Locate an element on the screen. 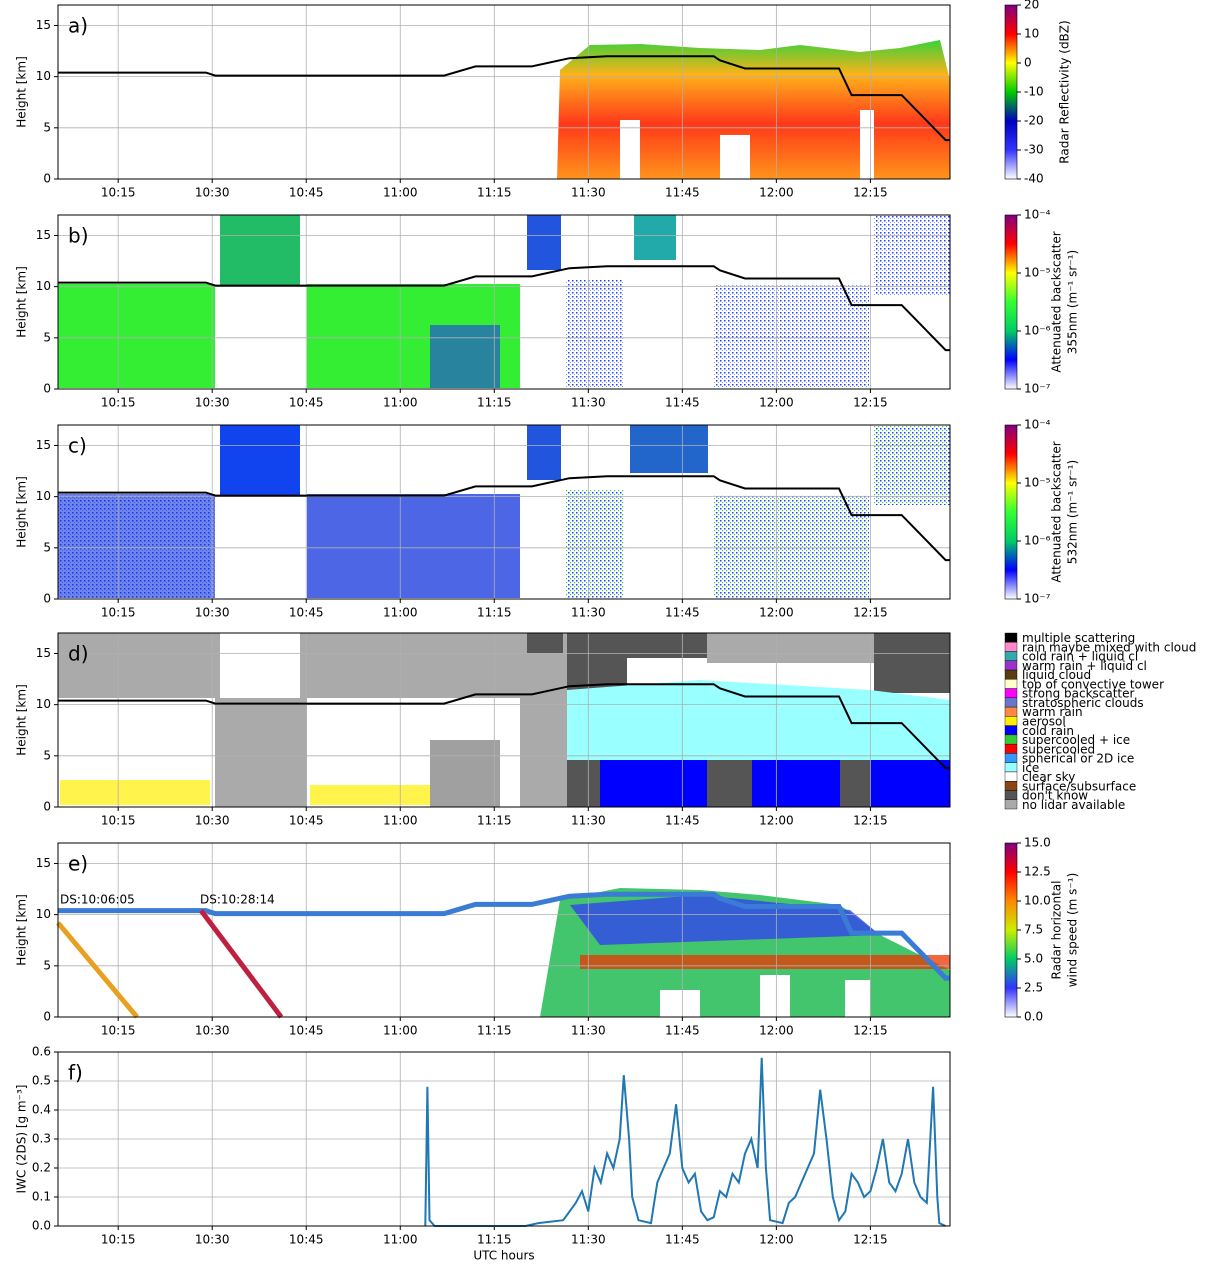  y-axis-label: Height [km] is located at coordinates (22, 719).